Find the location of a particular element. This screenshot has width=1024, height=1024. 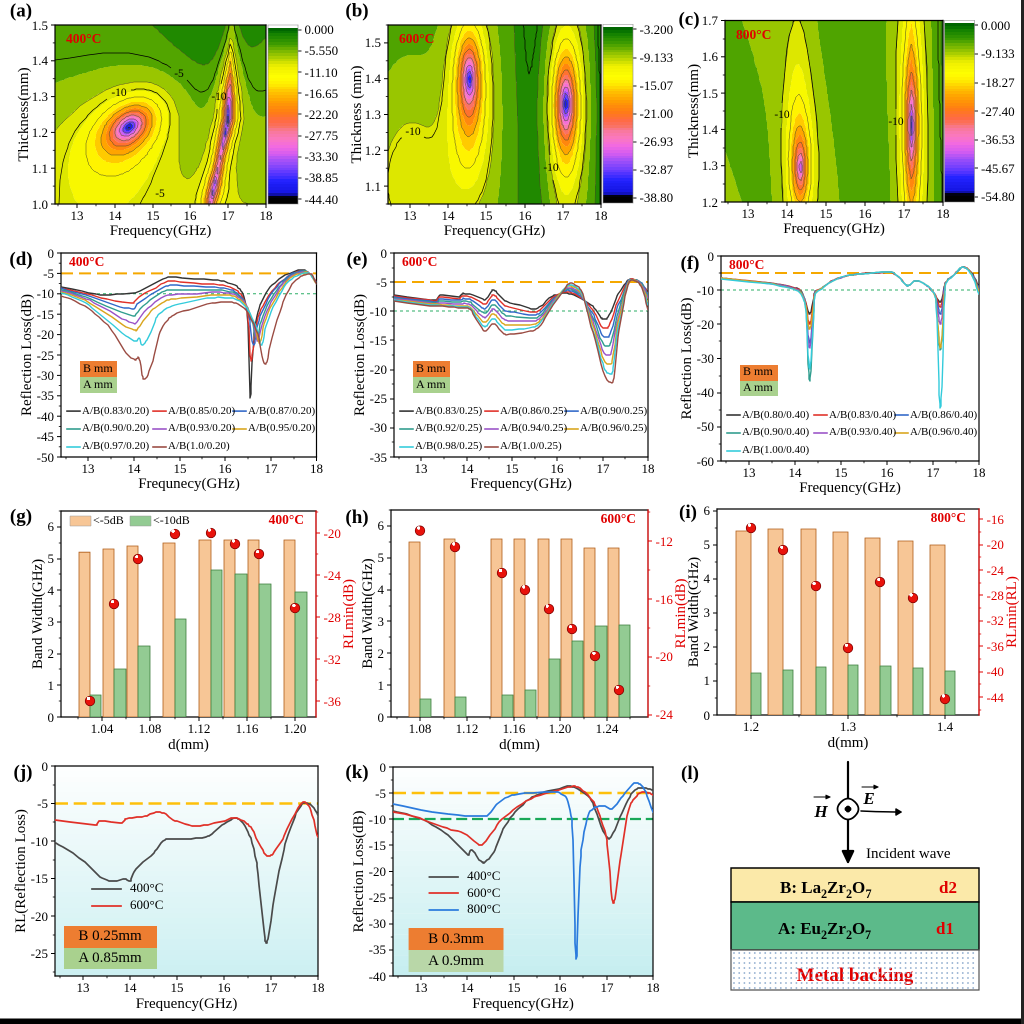

svg-text: B: La is located at coordinates (801, 887).